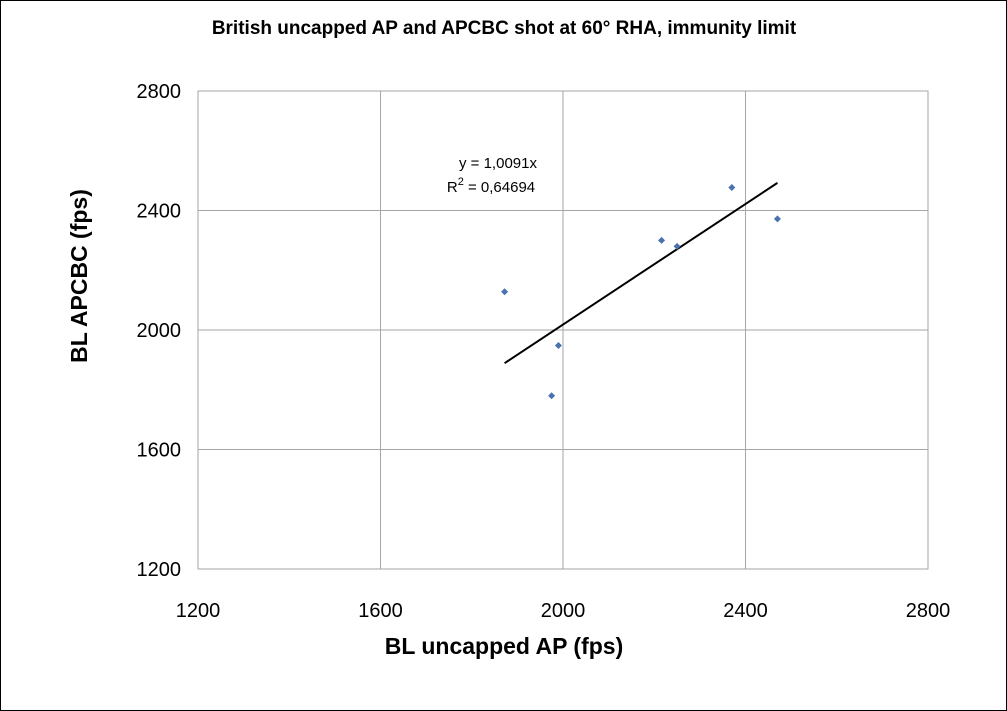 The image size is (1007, 711). I want to click on trendline-equation: y = 1,0091x, so click(498, 163).